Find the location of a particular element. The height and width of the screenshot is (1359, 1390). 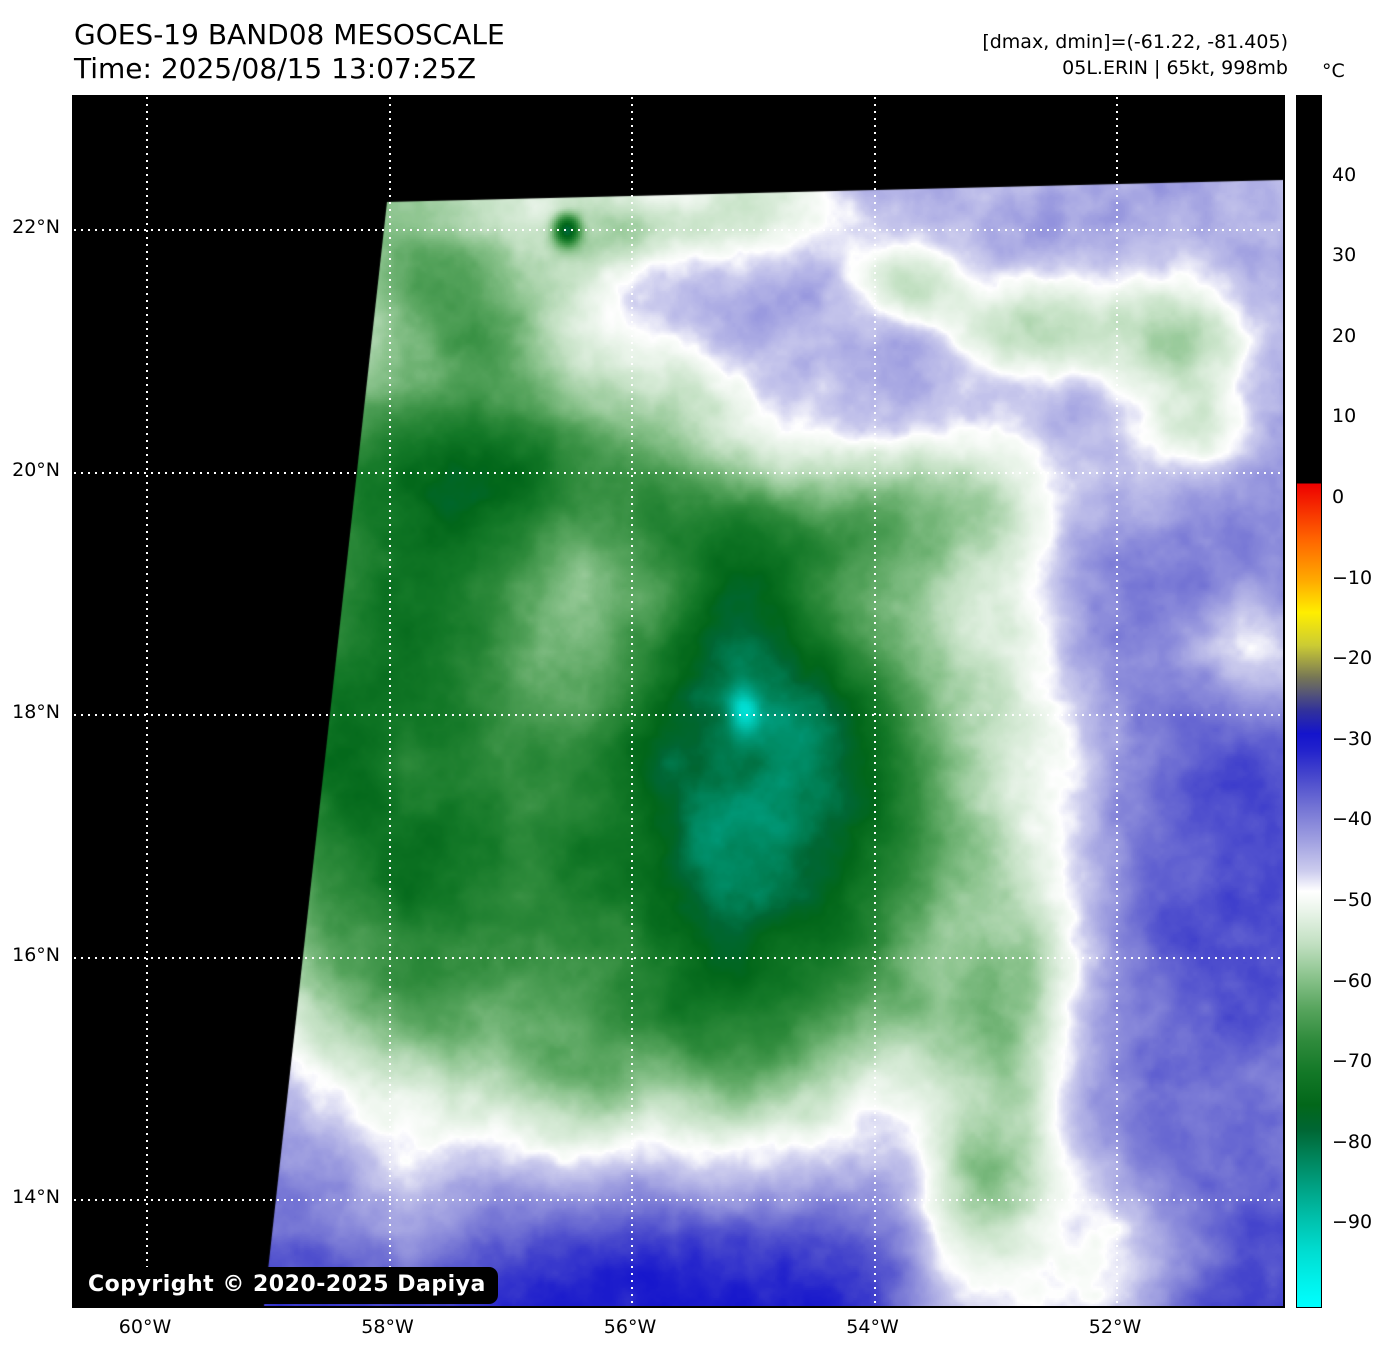

lon-tick-label-52: 52°W is located at coordinates (1115, 1327).